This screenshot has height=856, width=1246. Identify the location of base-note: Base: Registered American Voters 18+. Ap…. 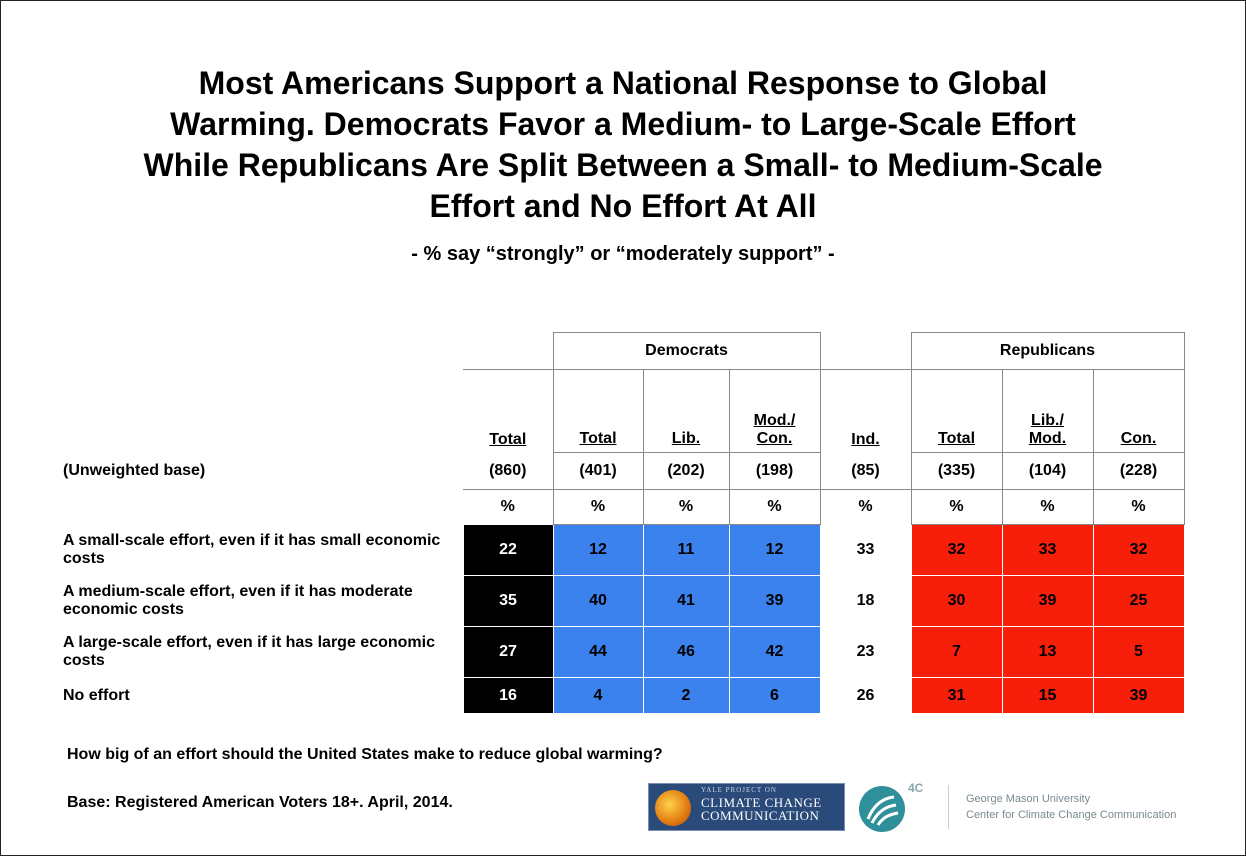
(260, 802).